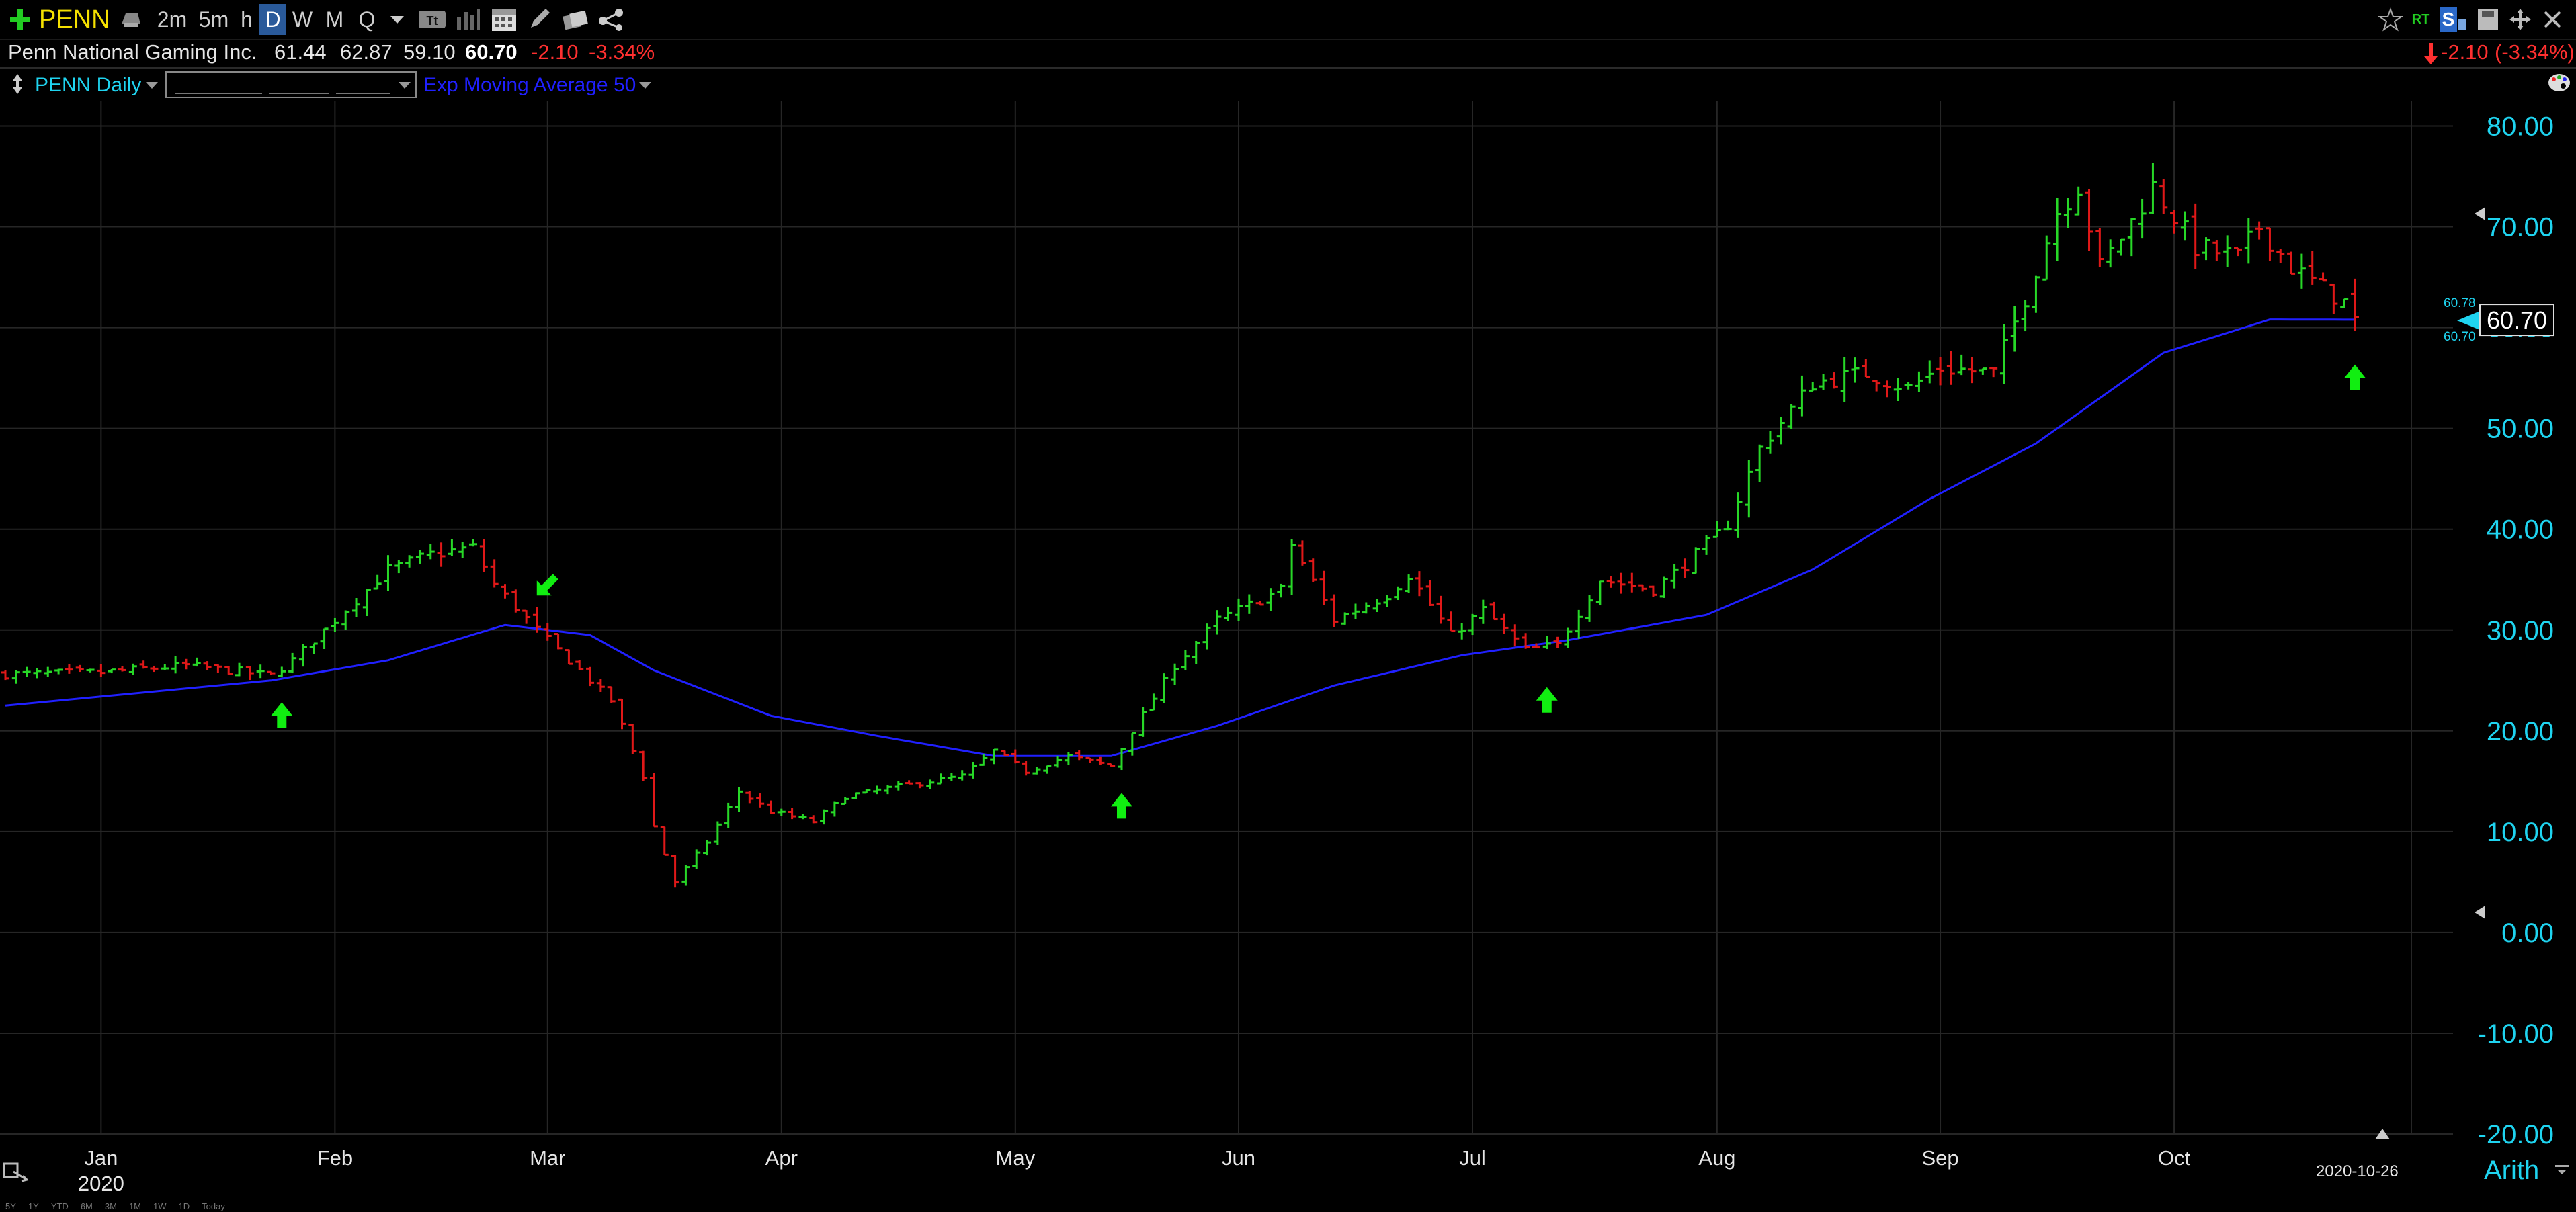 The image size is (2576, 1212). What do you see at coordinates (2512, 1170) in the screenshot?
I see `scale-type-button: Arith` at bounding box center [2512, 1170].